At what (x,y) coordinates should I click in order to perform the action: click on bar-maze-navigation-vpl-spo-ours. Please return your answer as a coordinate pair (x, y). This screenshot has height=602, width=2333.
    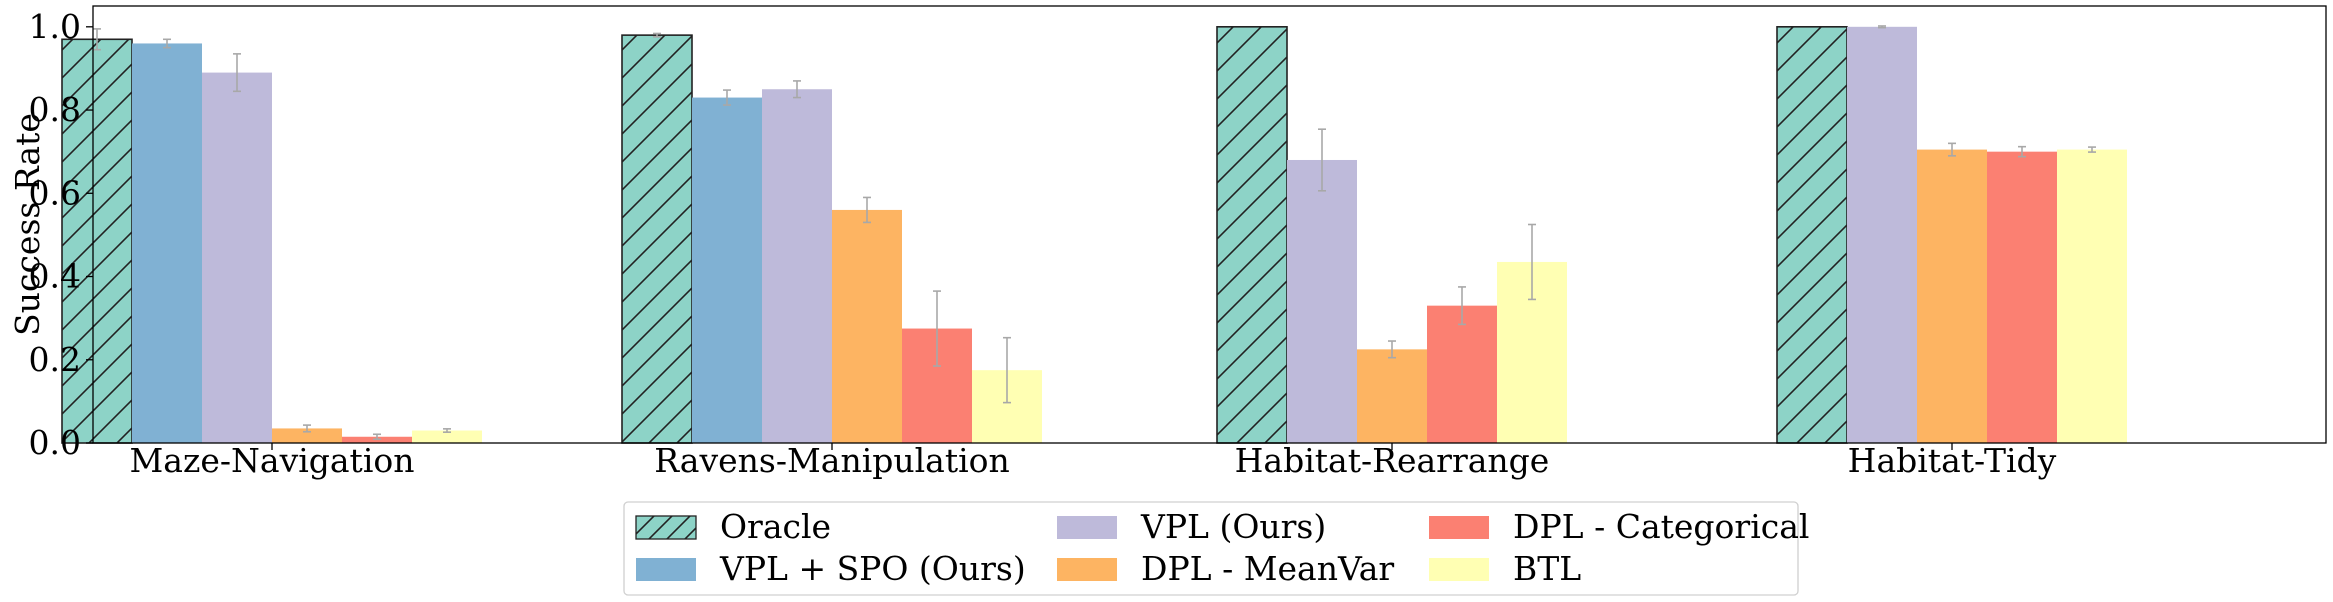
    Looking at the image, I should click on (167, 243).